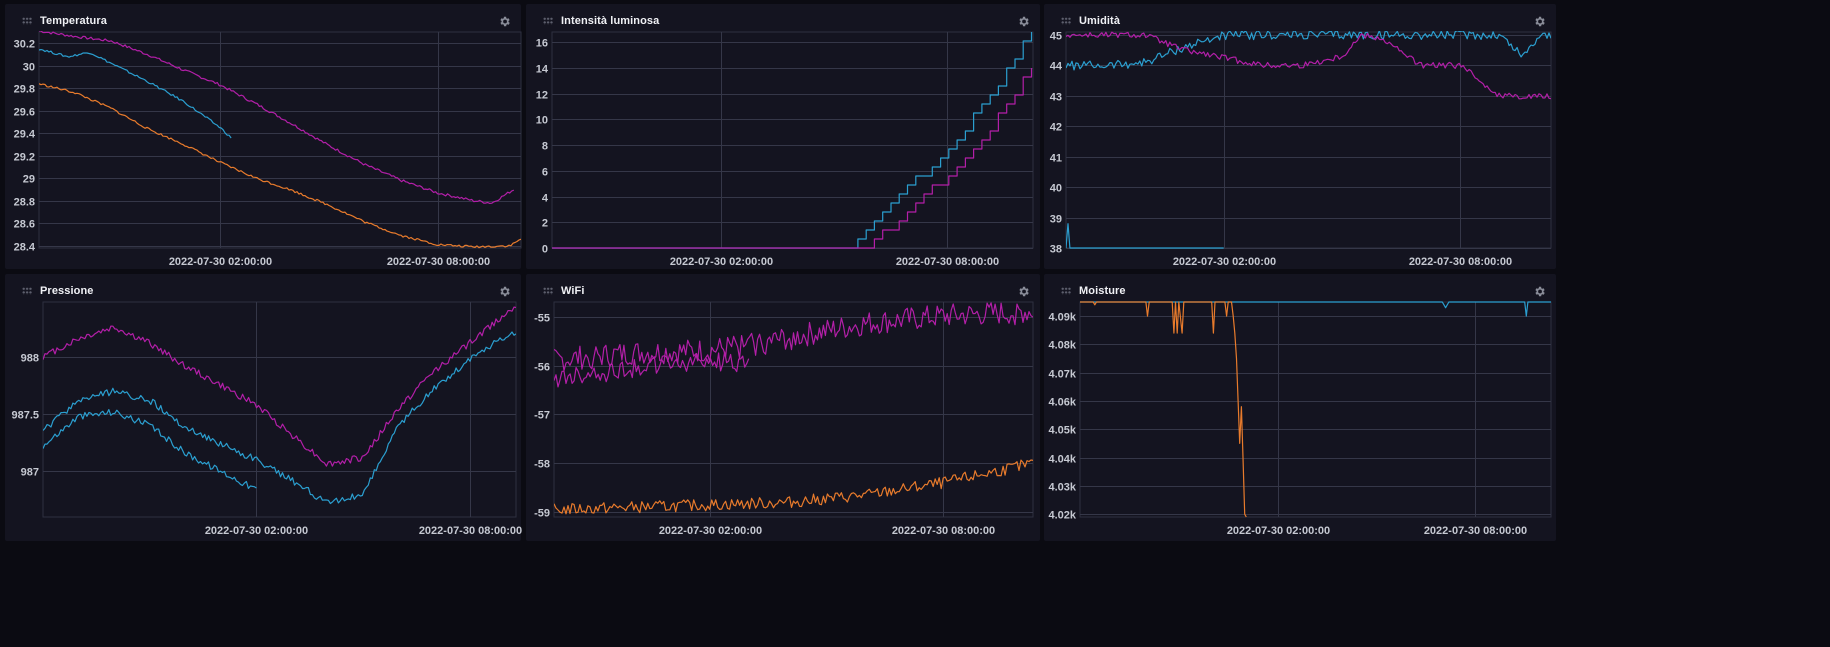 This screenshot has height=647, width=1830. What do you see at coordinates (263, 289) in the screenshot?
I see `cell-header: Pressione` at bounding box center [263, 289].